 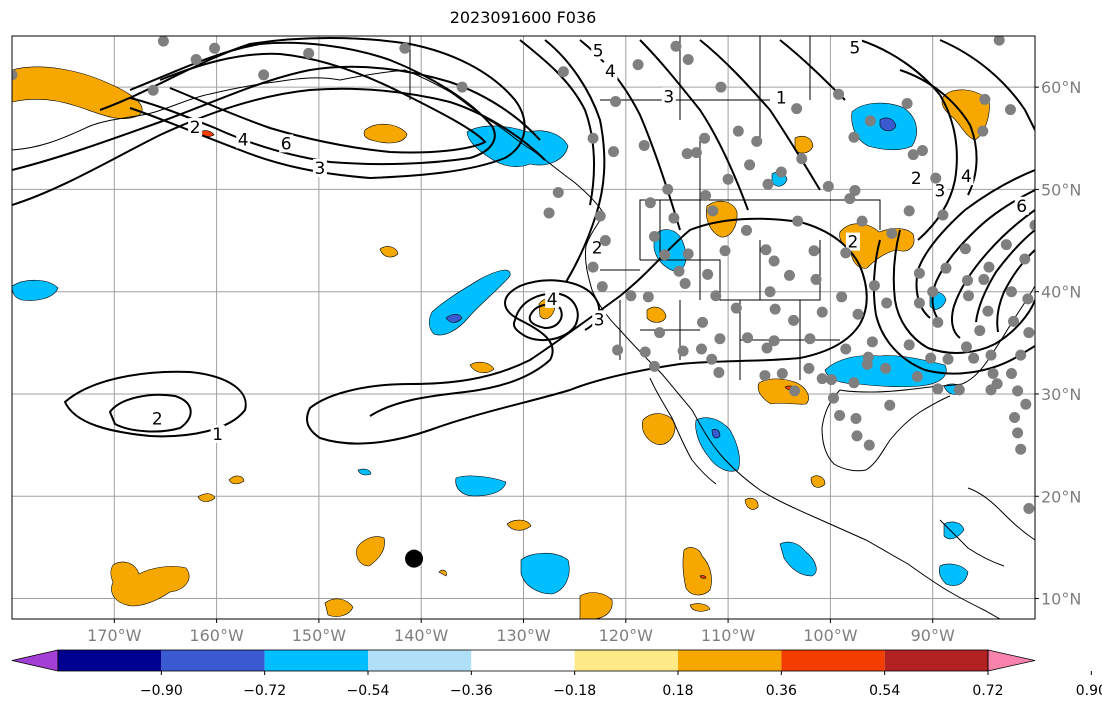 I want to click on contour-label-10: 5, so click(x=598, y=51).